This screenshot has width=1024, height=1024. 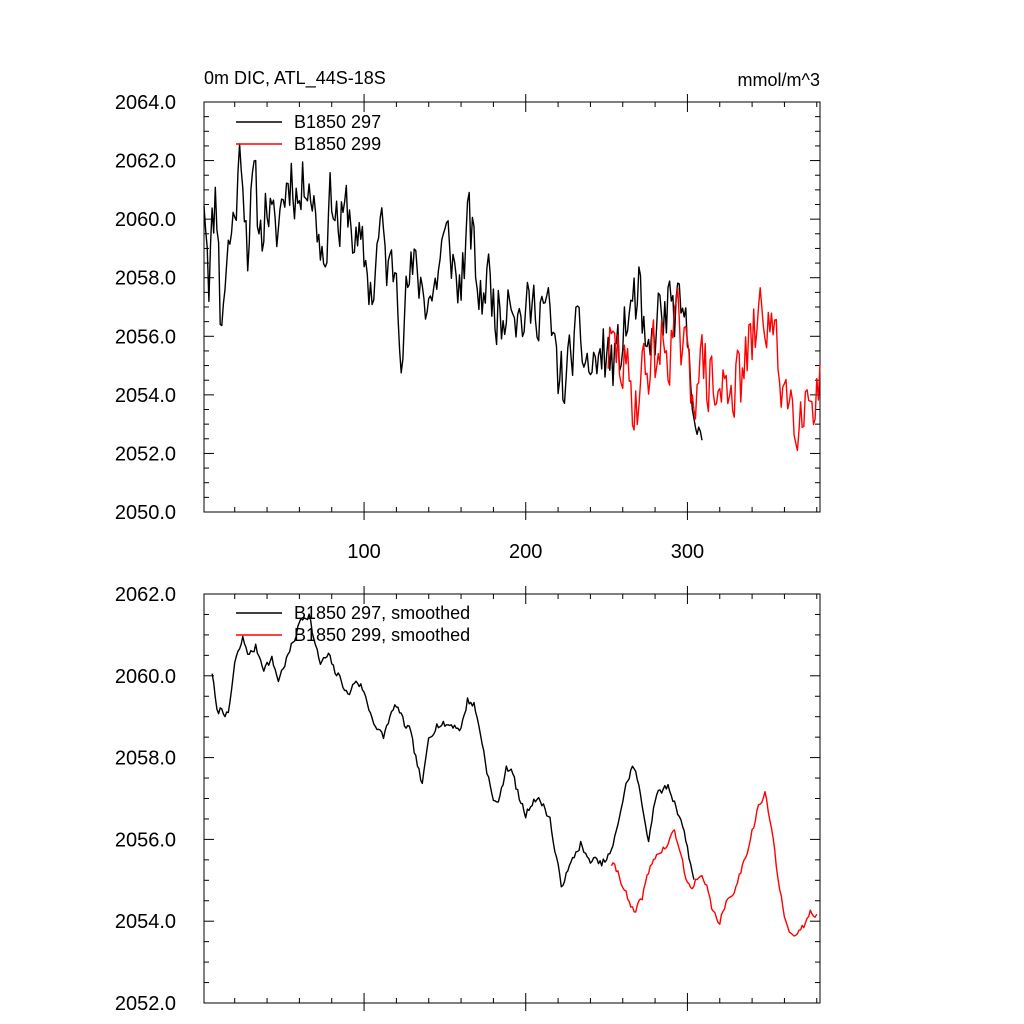 I want to click on legend-label: B1850 297, smoothed, so click(x=382, y=613).